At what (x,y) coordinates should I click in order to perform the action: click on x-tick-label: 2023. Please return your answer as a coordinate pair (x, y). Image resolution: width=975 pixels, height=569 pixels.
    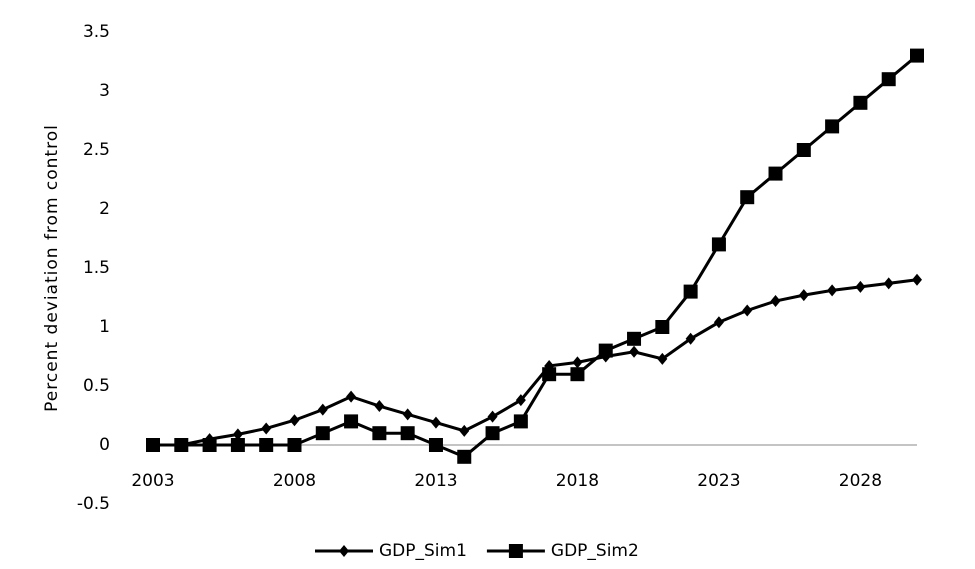
    Looking at the image, I should click on (718, 481).